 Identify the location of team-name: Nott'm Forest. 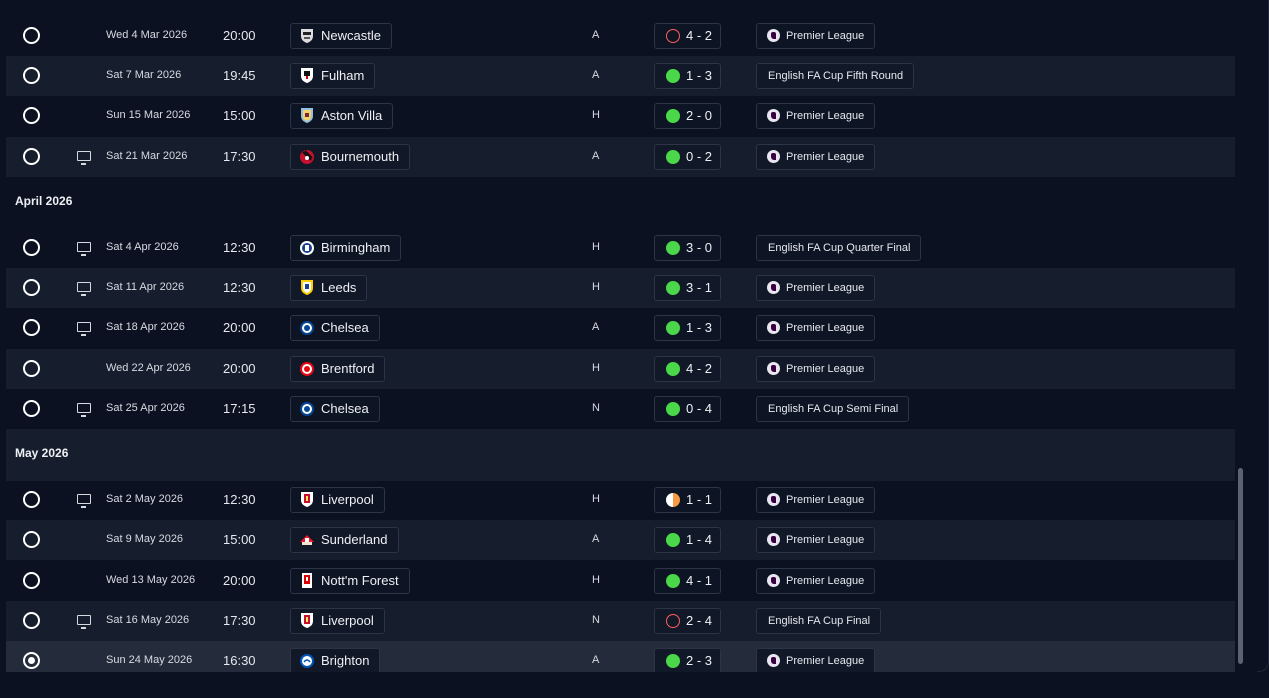
(360, 580).